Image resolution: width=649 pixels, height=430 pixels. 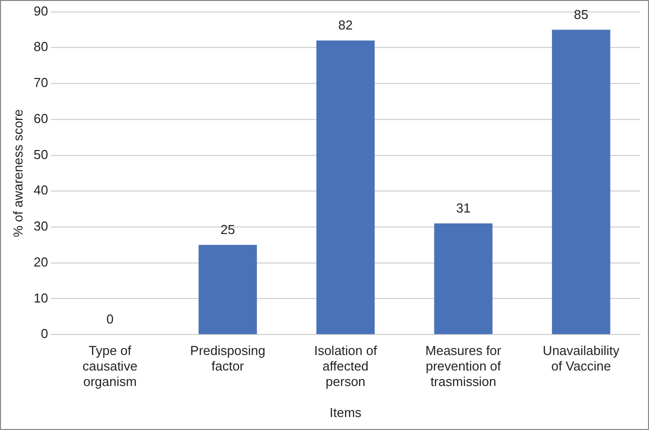 I want to click on x-tick-label: Measures for prevention of trasmission, so click(x=463, y=366).